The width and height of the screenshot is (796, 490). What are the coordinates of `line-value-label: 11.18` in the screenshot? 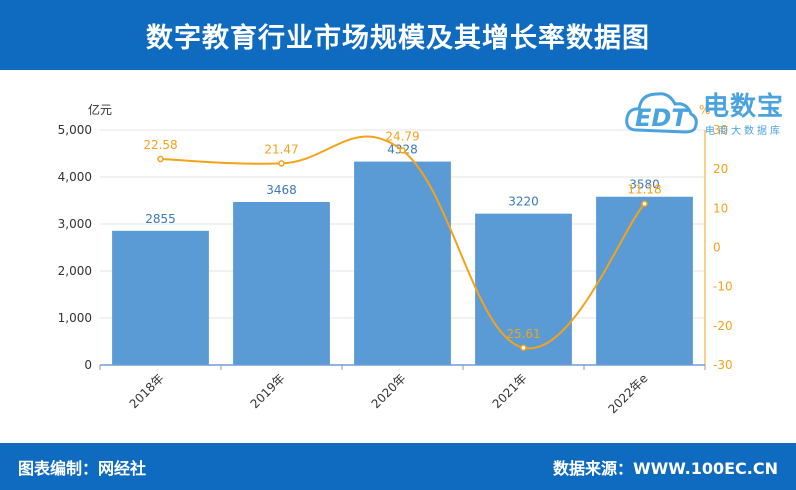 It's located at (644, 190).